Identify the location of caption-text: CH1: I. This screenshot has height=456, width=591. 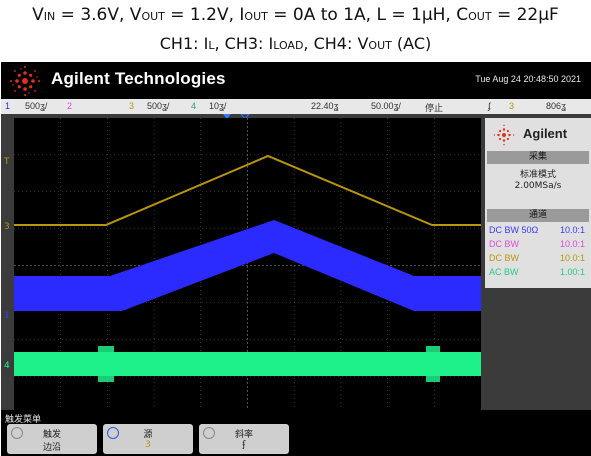
(184, 43).